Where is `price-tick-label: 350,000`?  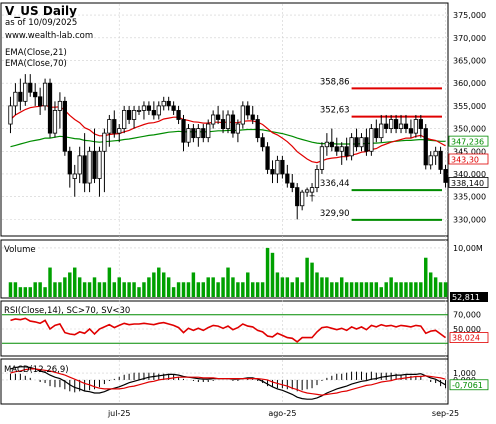 price-tick-label: 350,000 is located at coordinates (469, 129).